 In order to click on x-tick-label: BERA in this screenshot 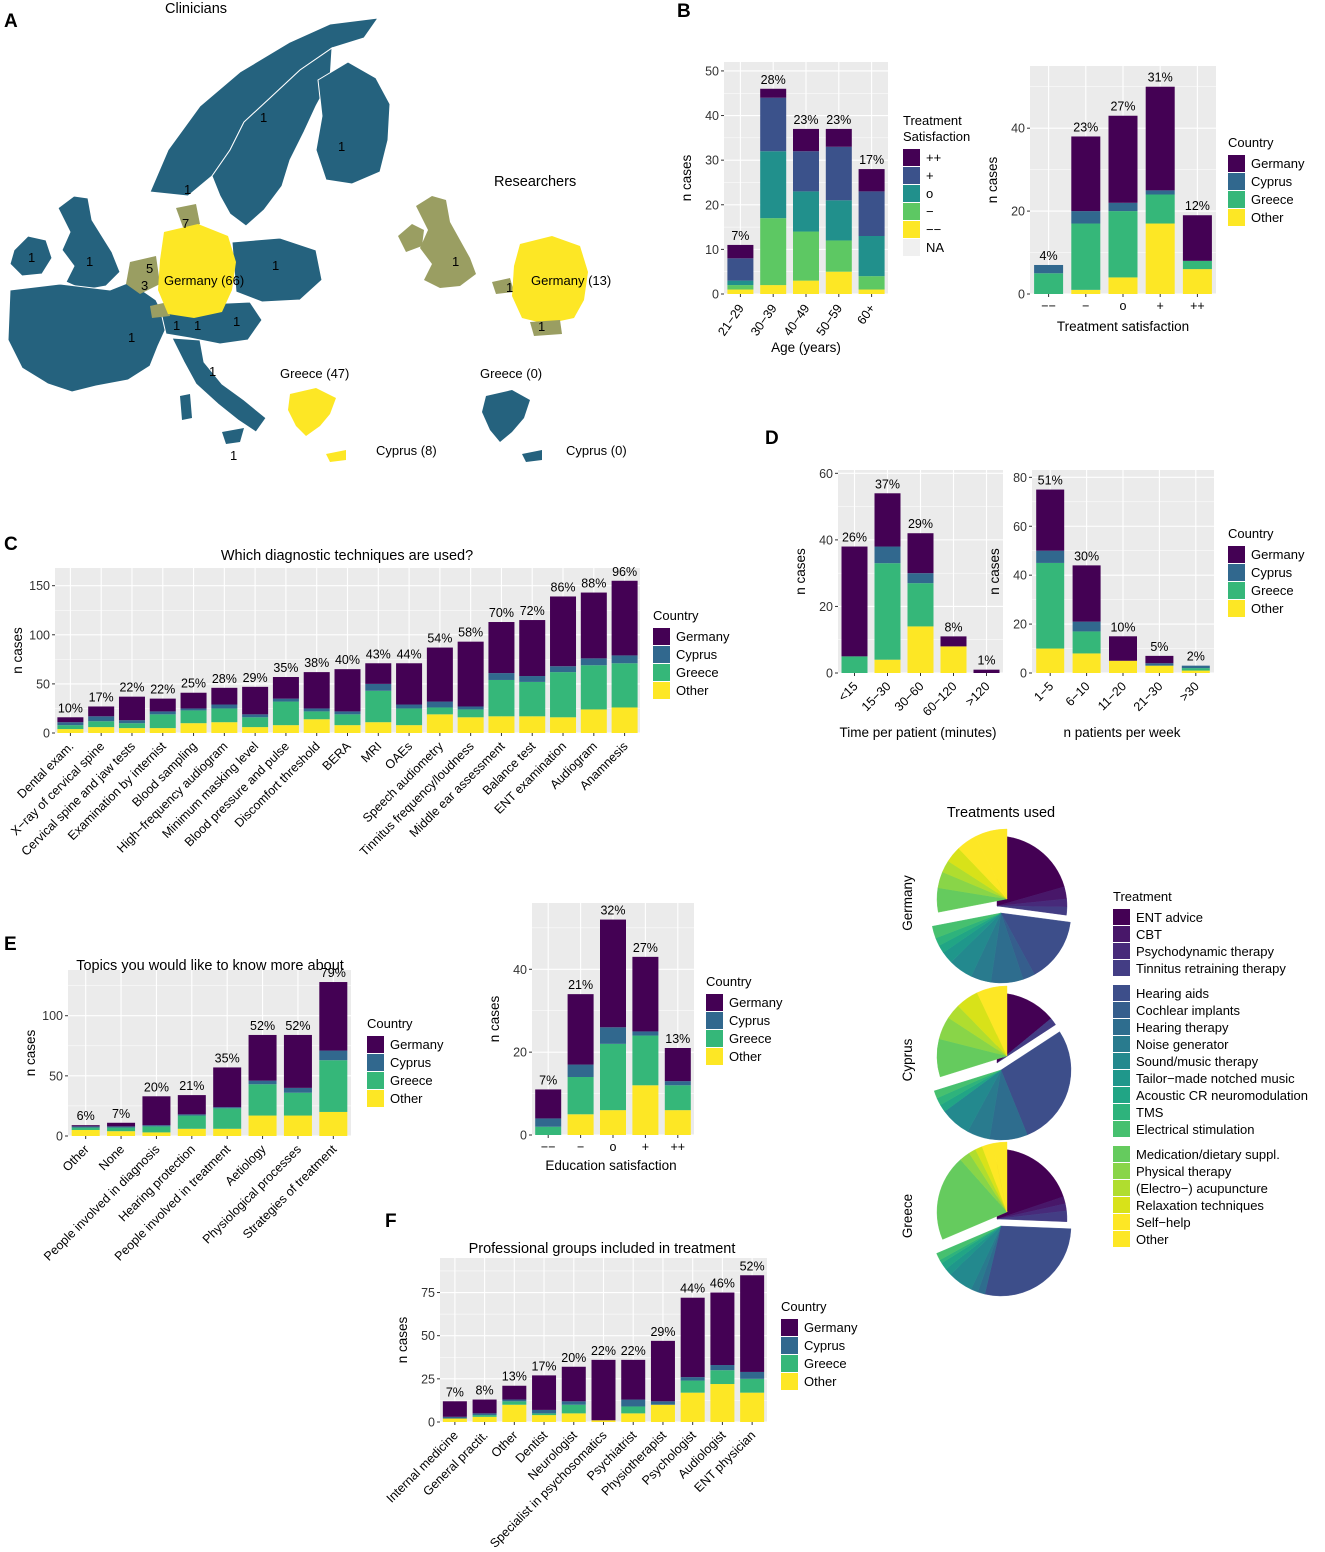, I will do `click(337, 756)`.